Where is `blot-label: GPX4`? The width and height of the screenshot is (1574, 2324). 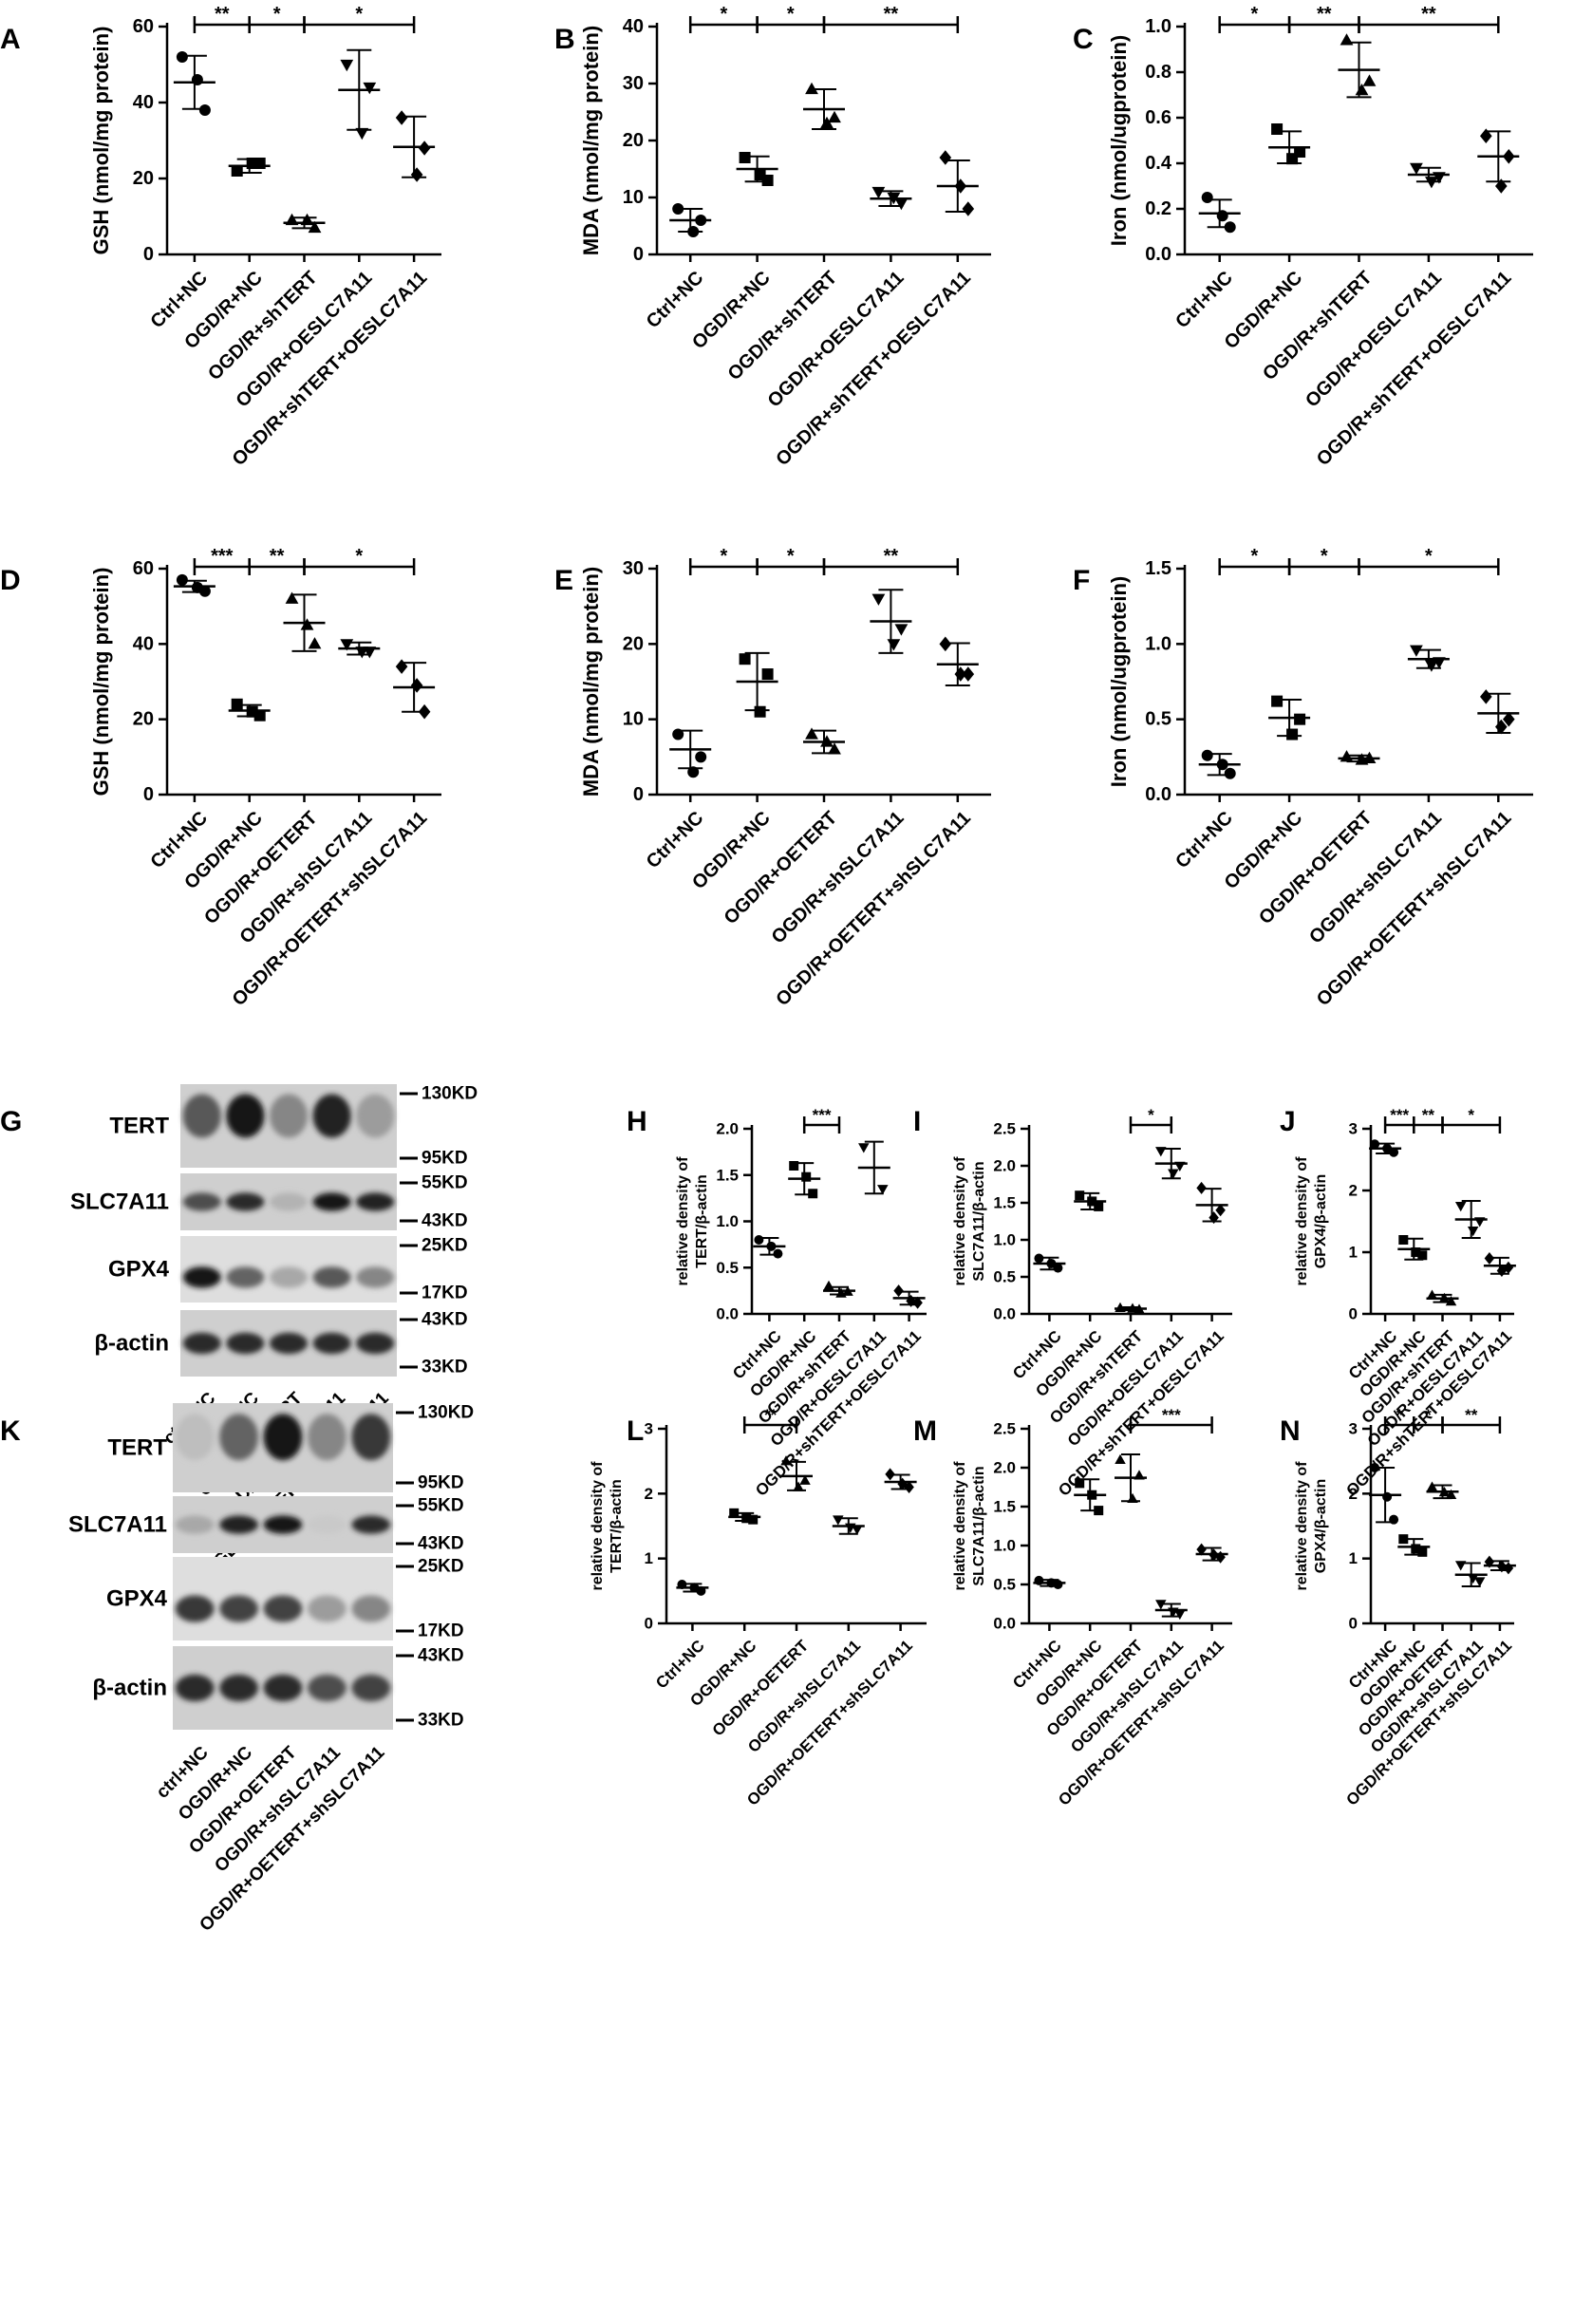 blot-label: GPX4 is located at coordinates (139, 1270).